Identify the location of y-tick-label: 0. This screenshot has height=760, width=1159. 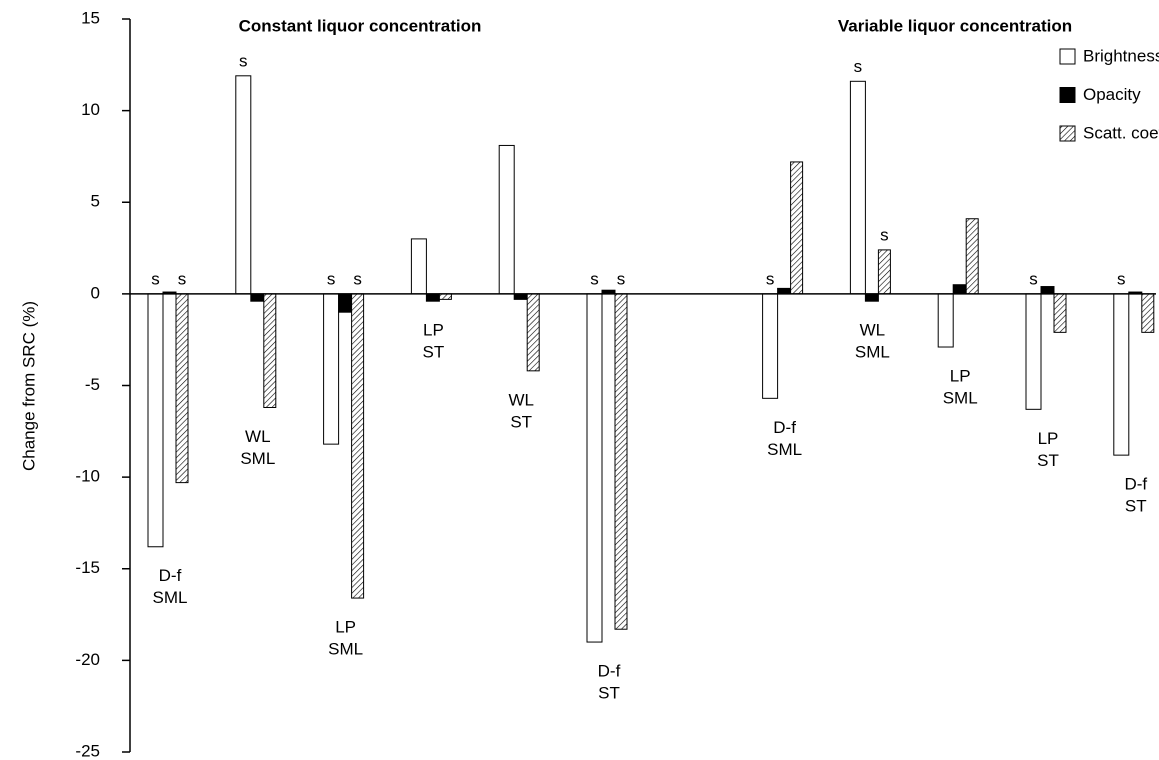
(95, 292).